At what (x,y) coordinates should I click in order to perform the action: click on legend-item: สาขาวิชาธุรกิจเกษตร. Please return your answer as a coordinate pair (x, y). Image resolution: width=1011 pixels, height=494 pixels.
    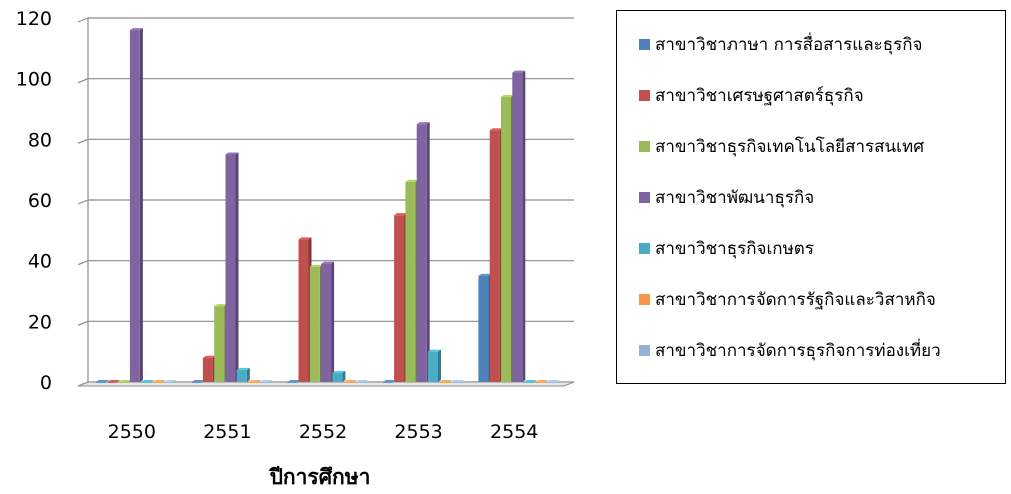
    Looking at the image, I should click on (811, 248).